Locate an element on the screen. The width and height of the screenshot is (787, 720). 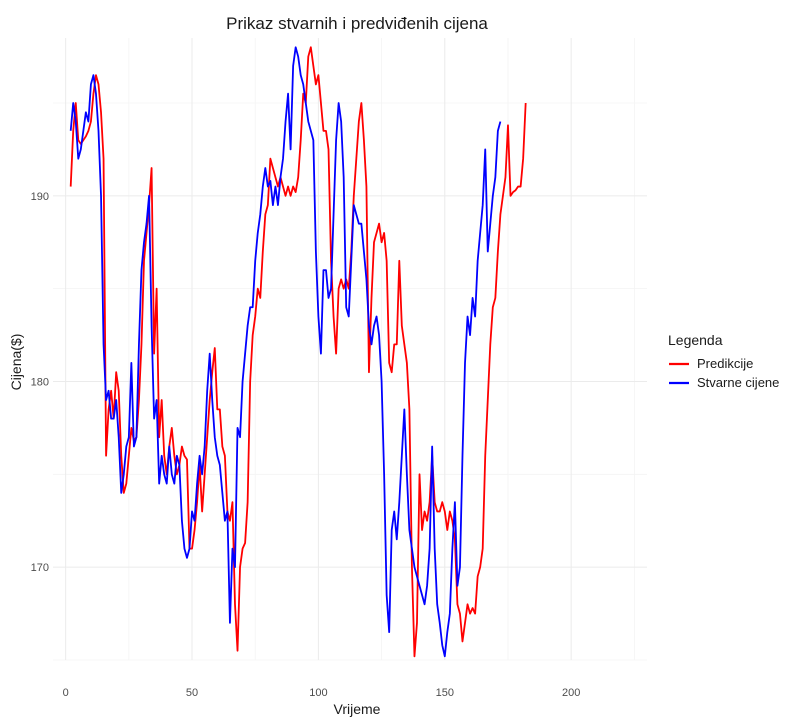
chart-title: Prikaz stvarnih i predviđenih cijena is located at coordinates (357, 23).